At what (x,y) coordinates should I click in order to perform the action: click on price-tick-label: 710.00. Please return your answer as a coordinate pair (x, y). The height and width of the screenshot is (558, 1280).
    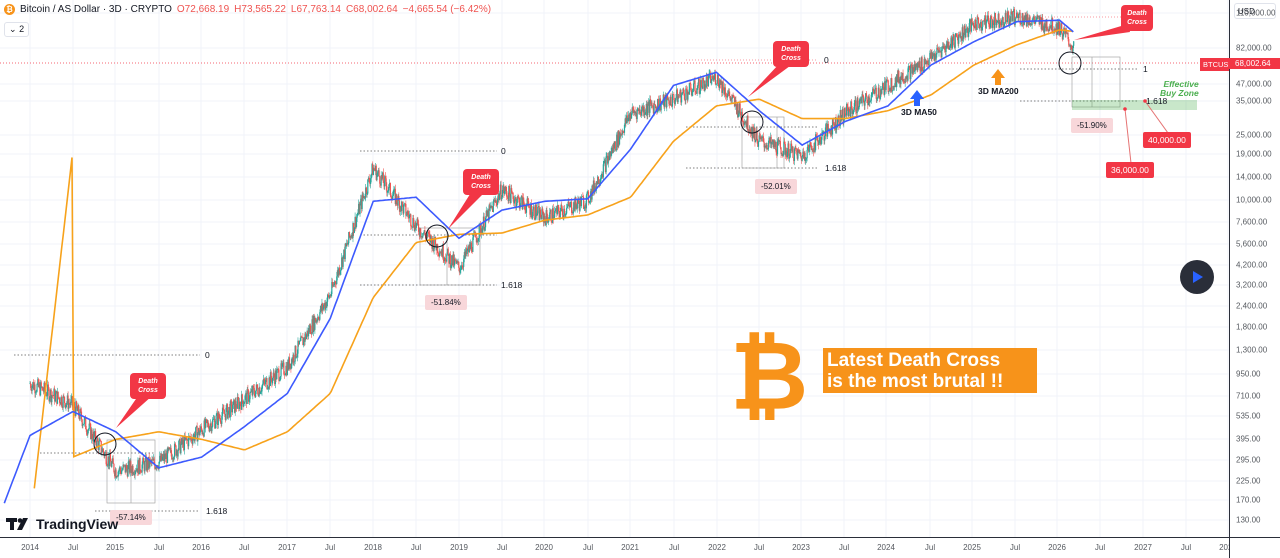
    Looking at the image, I should click on (1248, 396).